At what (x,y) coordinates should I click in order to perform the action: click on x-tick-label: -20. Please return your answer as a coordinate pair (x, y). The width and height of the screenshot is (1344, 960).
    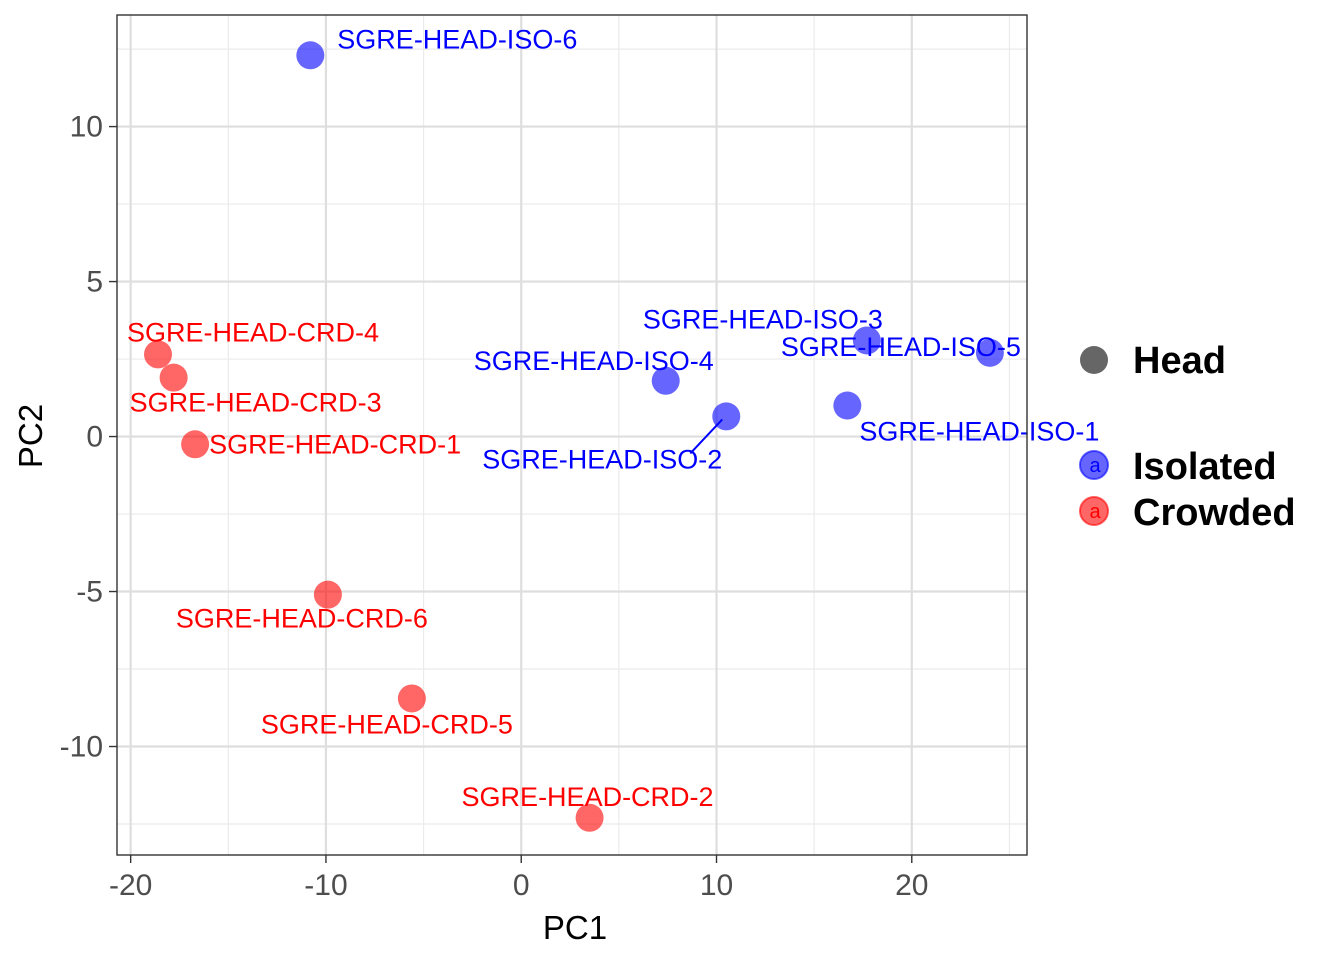
    Looking at the image, I should click on (130, 885).